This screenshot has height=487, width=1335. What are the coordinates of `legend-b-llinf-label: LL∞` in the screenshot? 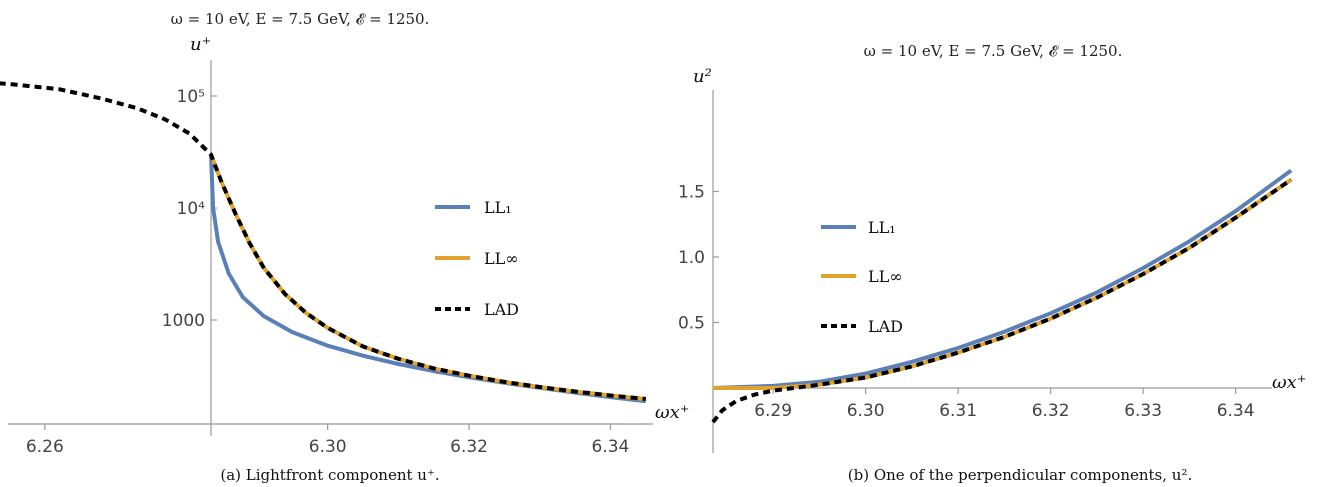 It's located at (885, 276).